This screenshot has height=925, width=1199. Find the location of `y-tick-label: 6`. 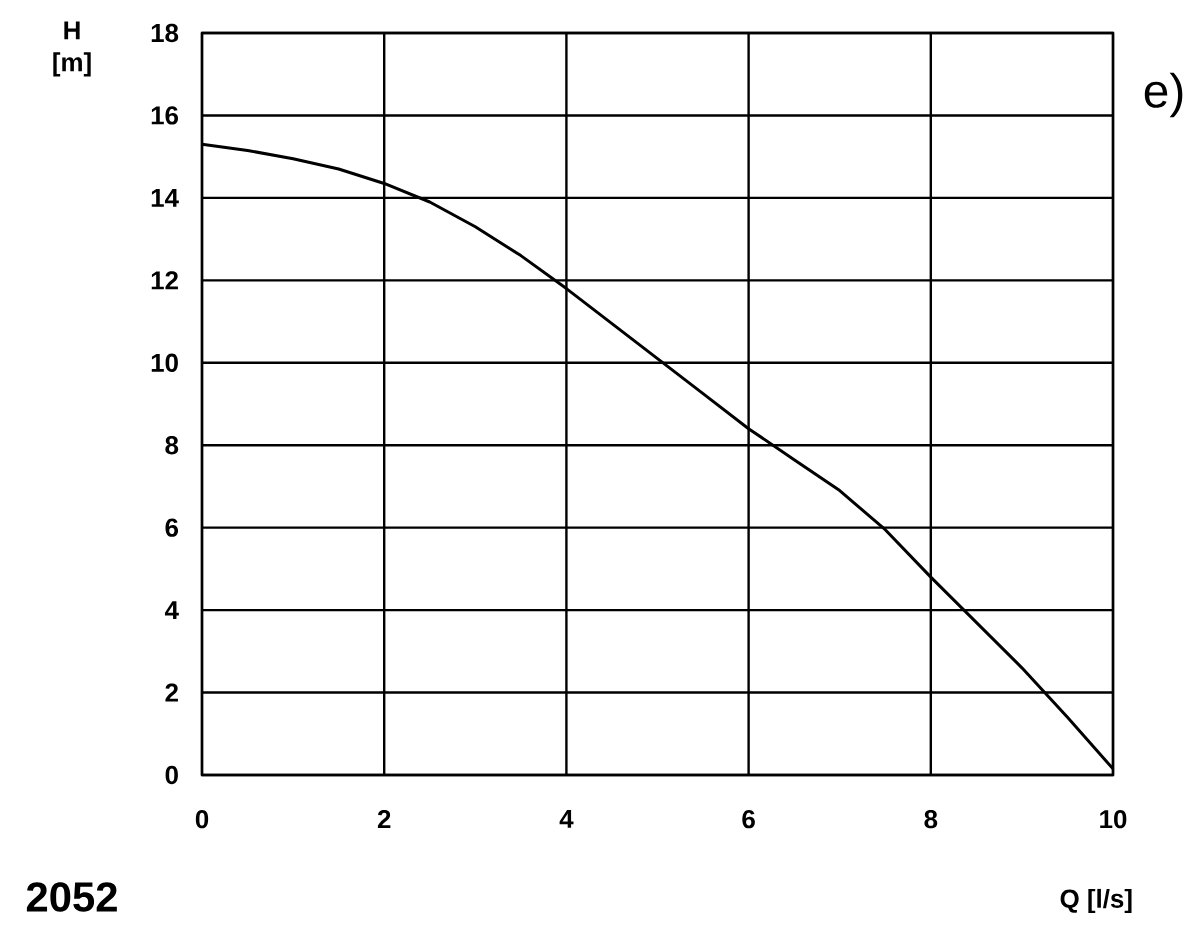

y-tick-label: 6 is located at coordinates (172, 527).